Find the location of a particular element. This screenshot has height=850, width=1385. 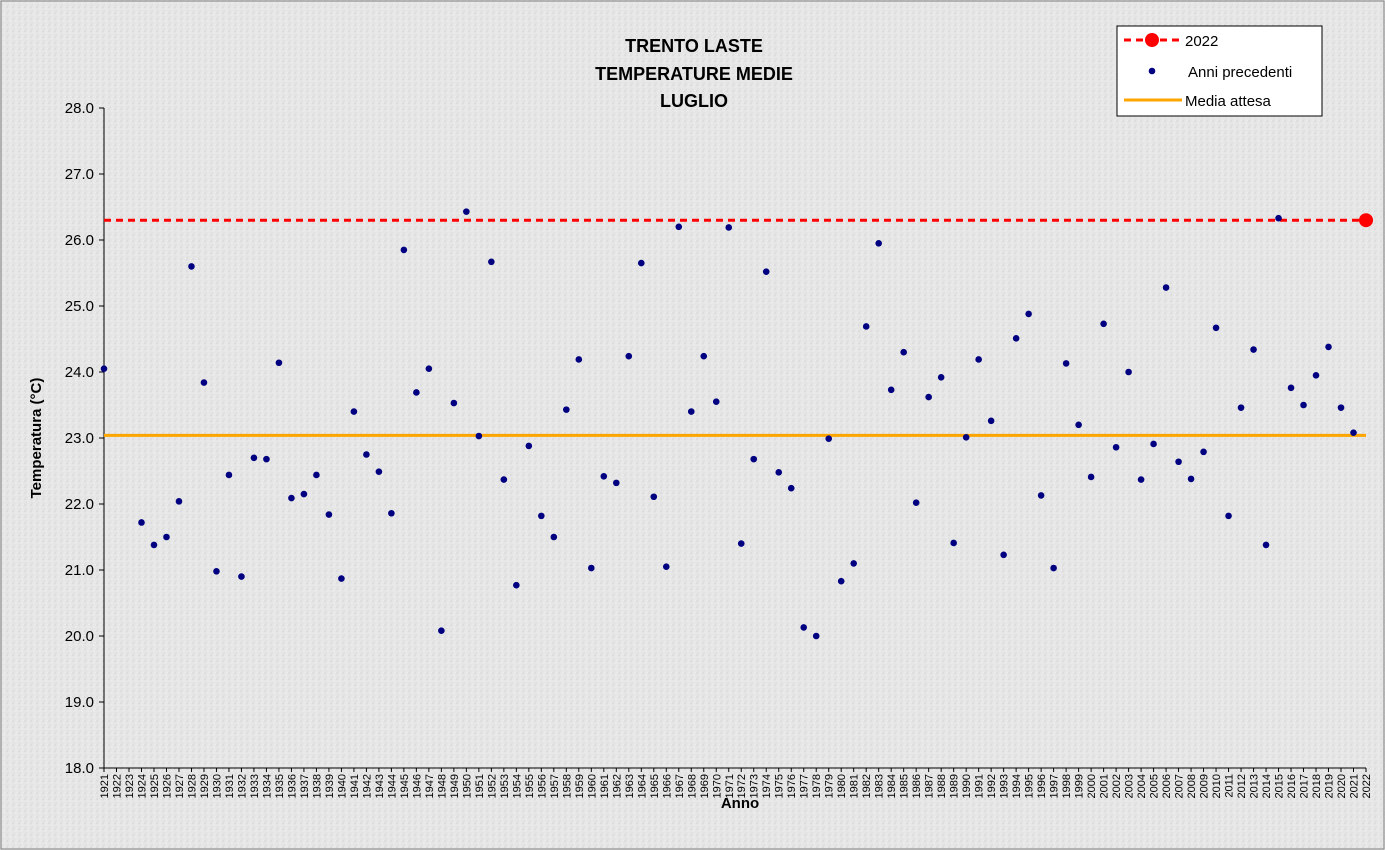

x-tick-label: 1923 is located at coordinates (130, 786).